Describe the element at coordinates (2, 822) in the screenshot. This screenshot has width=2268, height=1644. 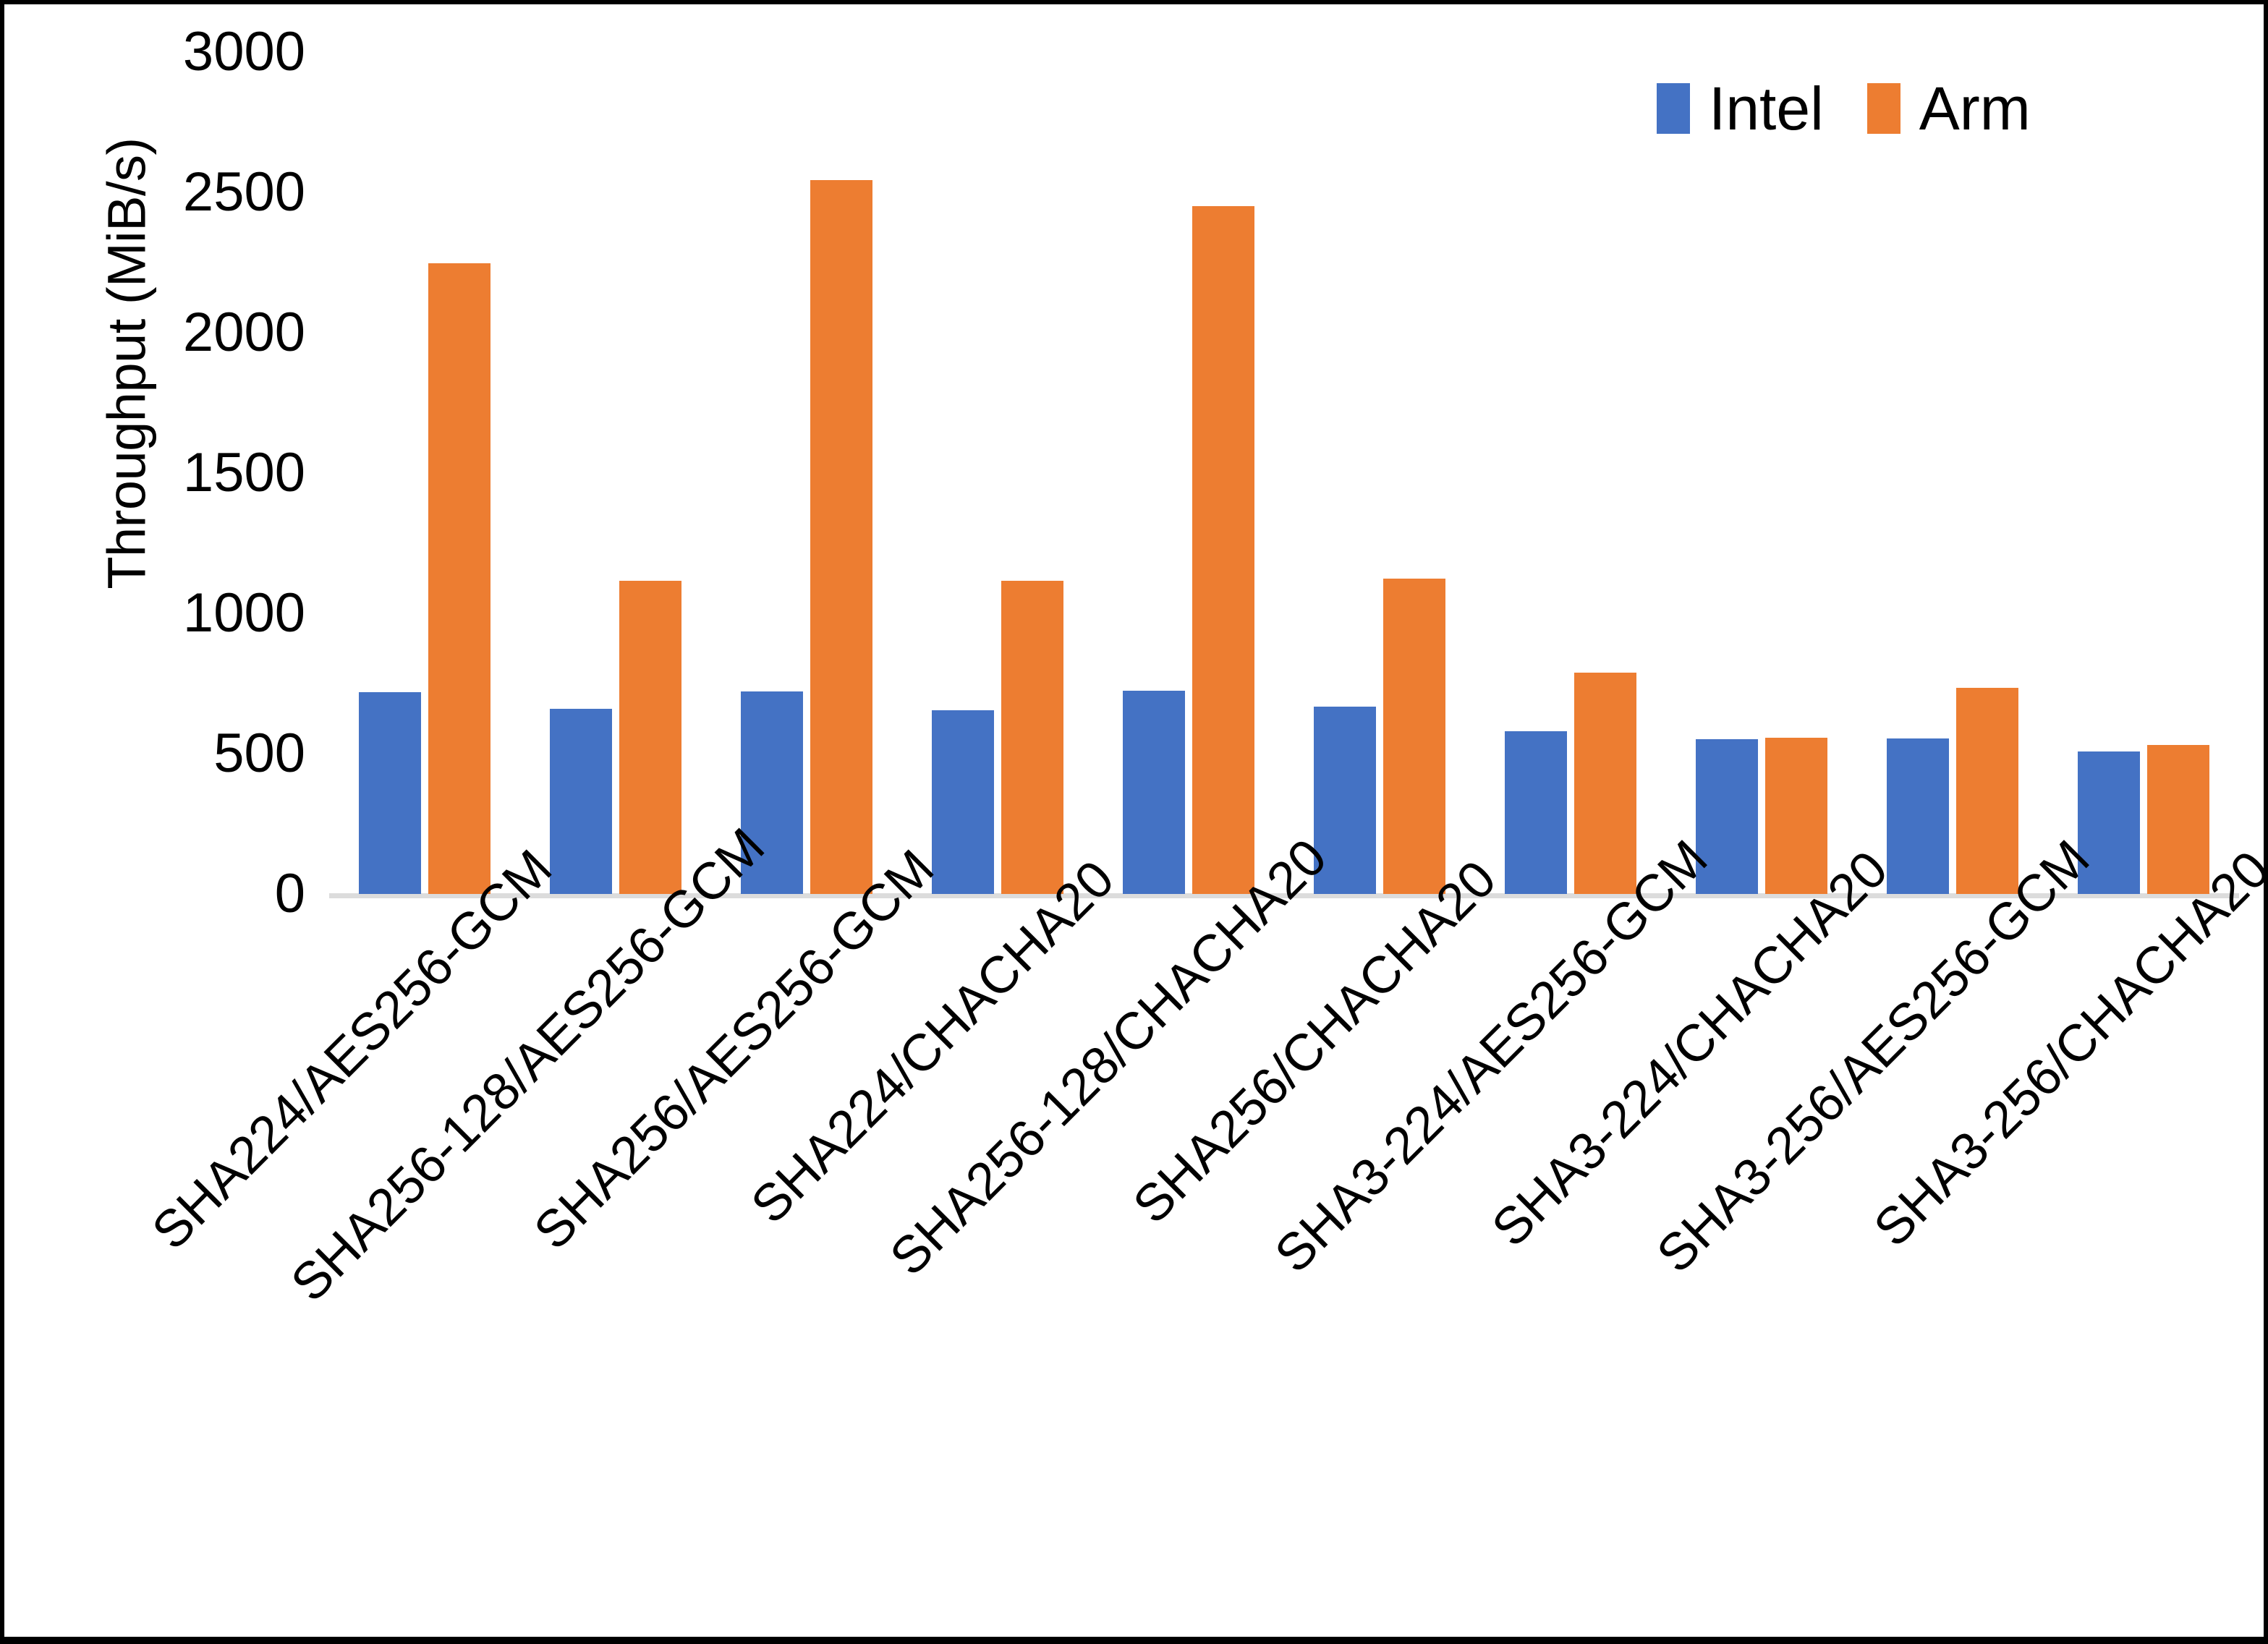
I see `chart-frame-left-border` at that location.